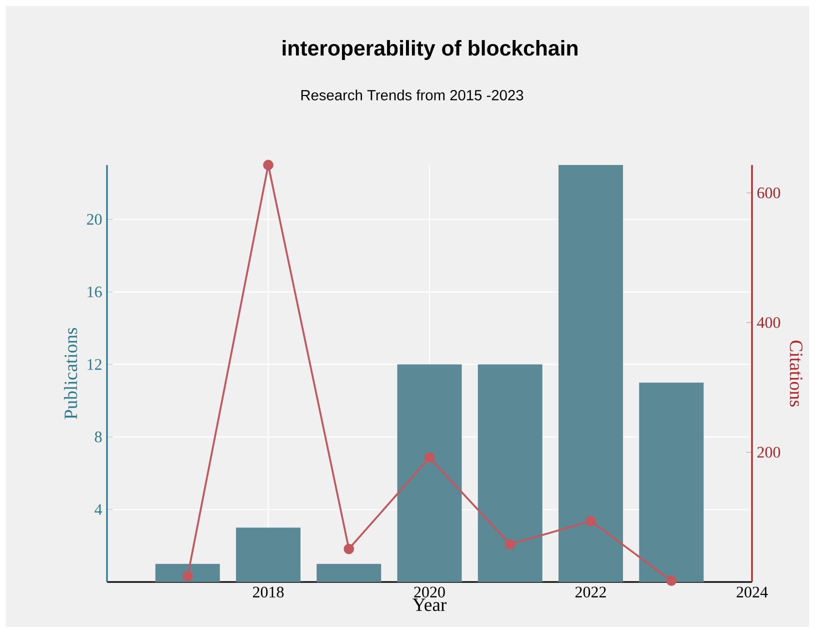 The image size is (815, 633). Describe the element at coordinates (95, 292) in the screenshot. I see `y-tick-label: 16` at that location.